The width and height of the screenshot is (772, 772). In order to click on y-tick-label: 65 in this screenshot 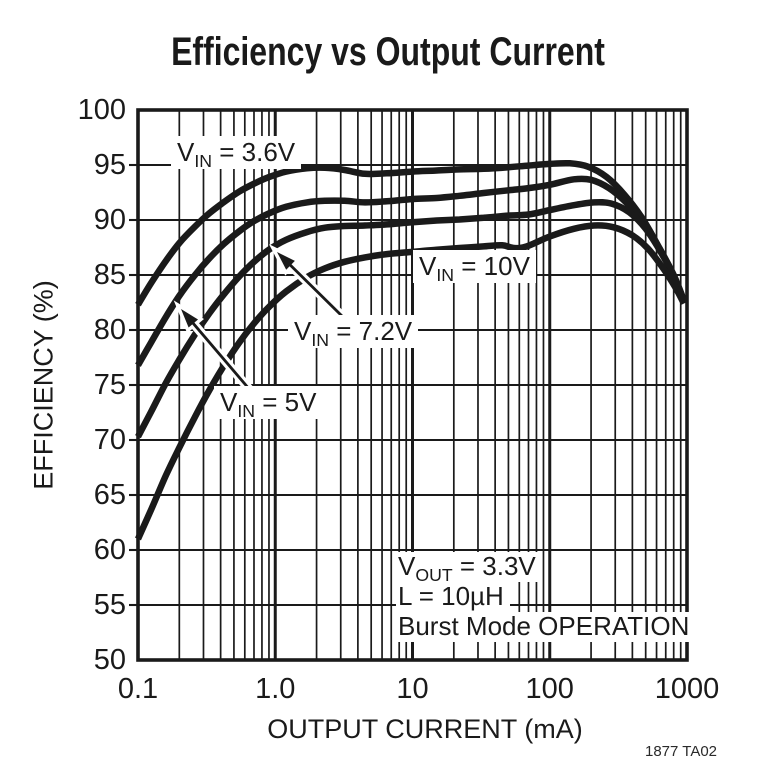, I will do `click(109, 495)`.